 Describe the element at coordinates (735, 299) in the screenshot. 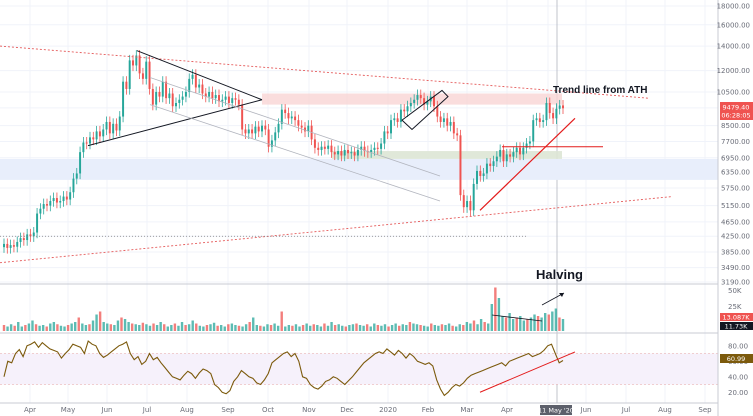

I see `volume-axis: 50K 25K` at that location.